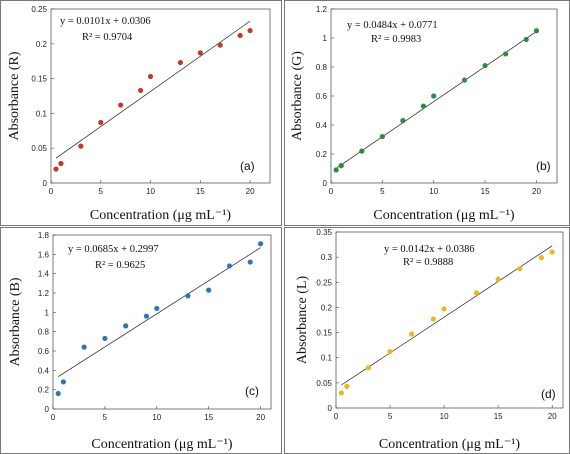 The image size is (570, 454). Describe the element at coordinates (14, 95) in the screenshot. I see `y-axis-title: Absorbance (R)` at that location.